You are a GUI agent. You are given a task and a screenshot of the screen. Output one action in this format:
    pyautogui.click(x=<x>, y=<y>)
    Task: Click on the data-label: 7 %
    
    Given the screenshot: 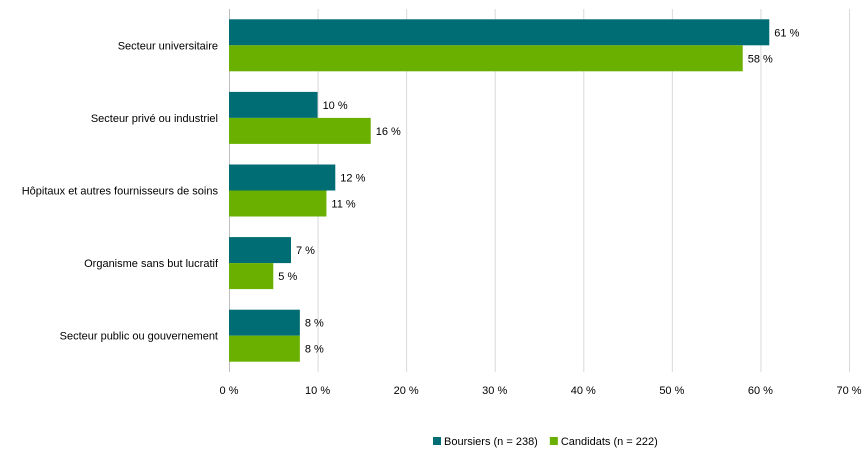 What is the action you would take?
    pyautogui.click(x=305, y=251)
    